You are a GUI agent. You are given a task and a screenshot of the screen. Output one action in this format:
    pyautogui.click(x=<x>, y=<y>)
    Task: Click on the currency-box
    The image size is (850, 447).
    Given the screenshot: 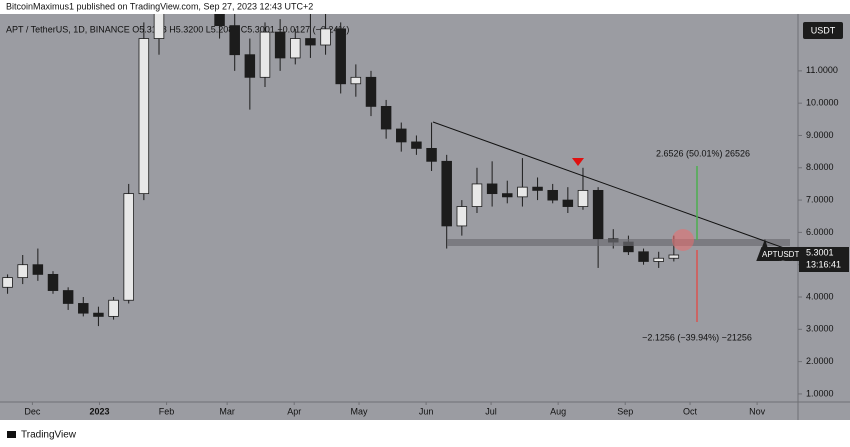 What is the action you would take?
    pyautogui.click(x=823, y=30)
    